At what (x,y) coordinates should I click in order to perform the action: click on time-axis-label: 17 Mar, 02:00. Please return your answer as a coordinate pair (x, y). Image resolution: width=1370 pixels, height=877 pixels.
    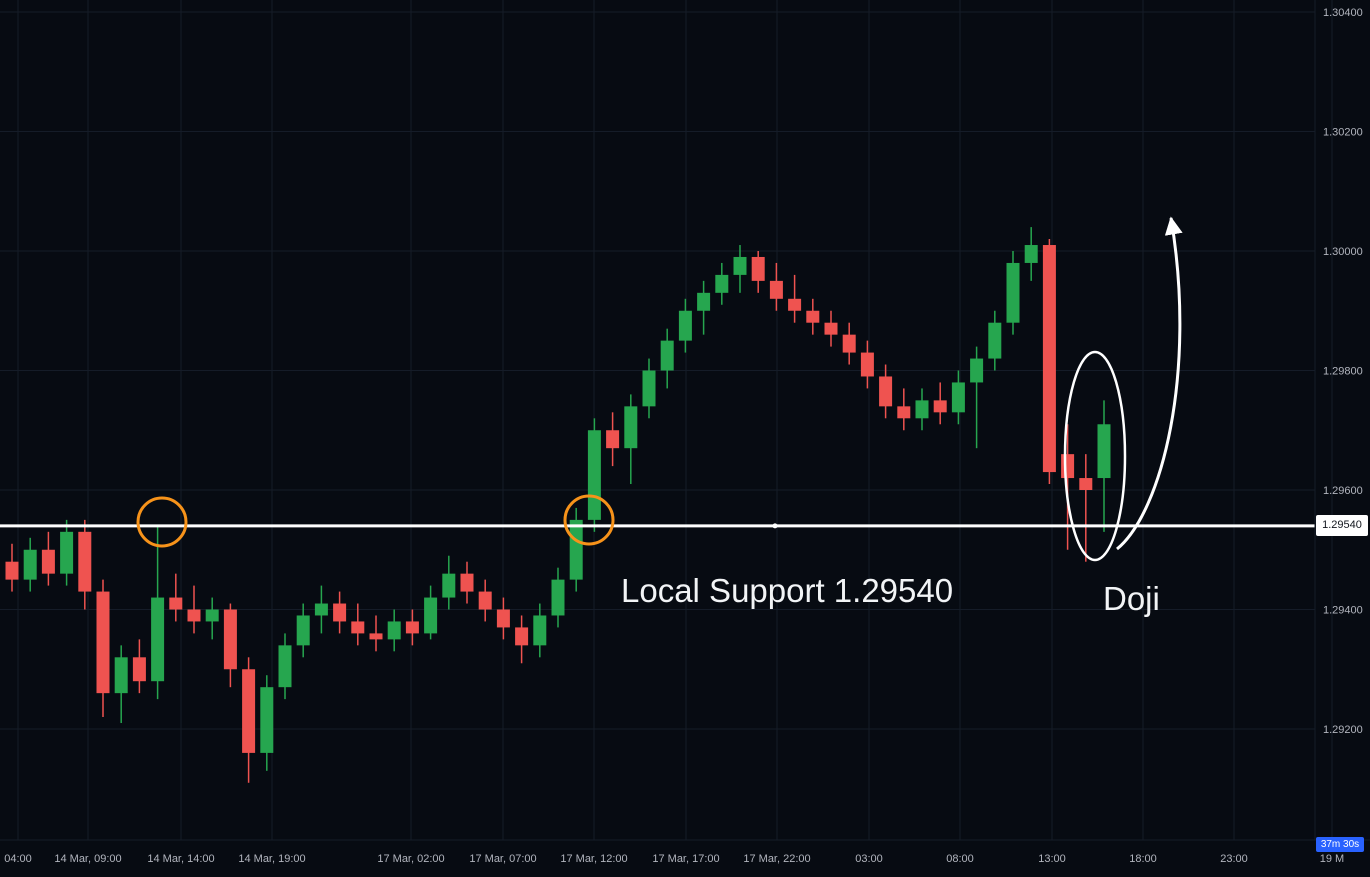
    Looking at the image, I should click on (410, 859).